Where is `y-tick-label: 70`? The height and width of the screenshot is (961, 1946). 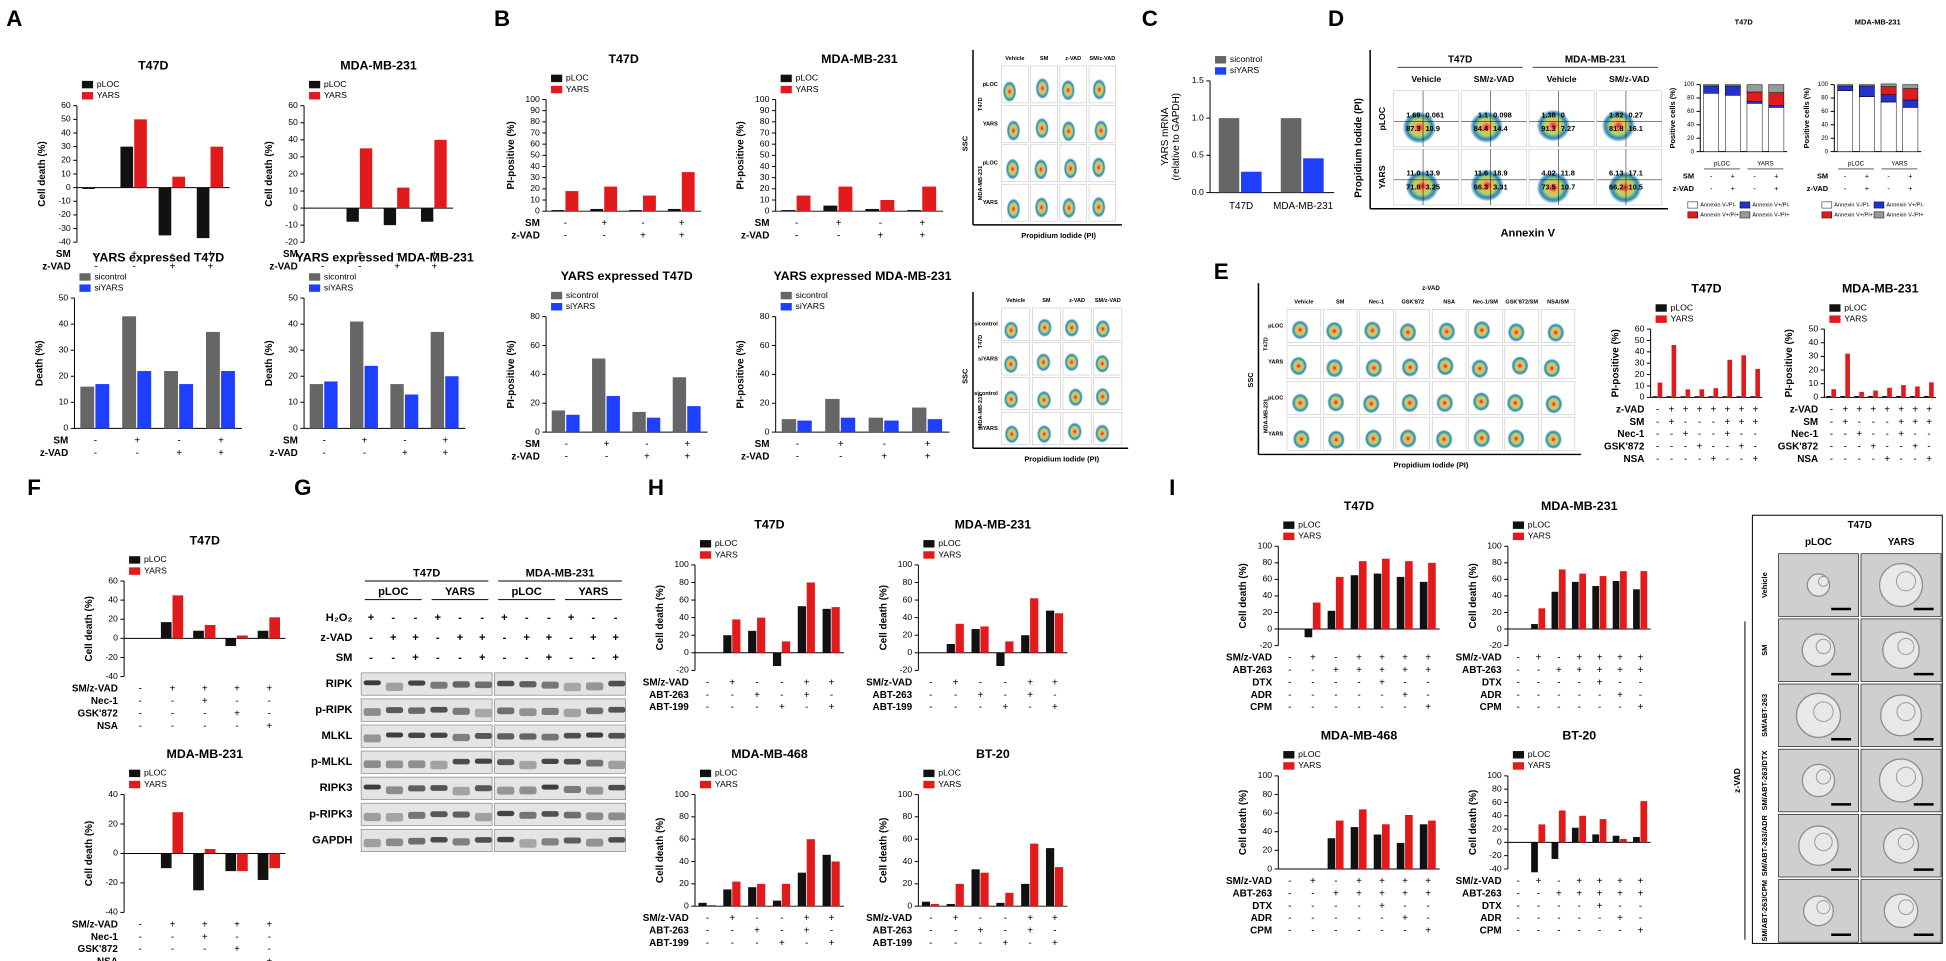
y-tick-label: 70 is located at coordinates (765, 132).